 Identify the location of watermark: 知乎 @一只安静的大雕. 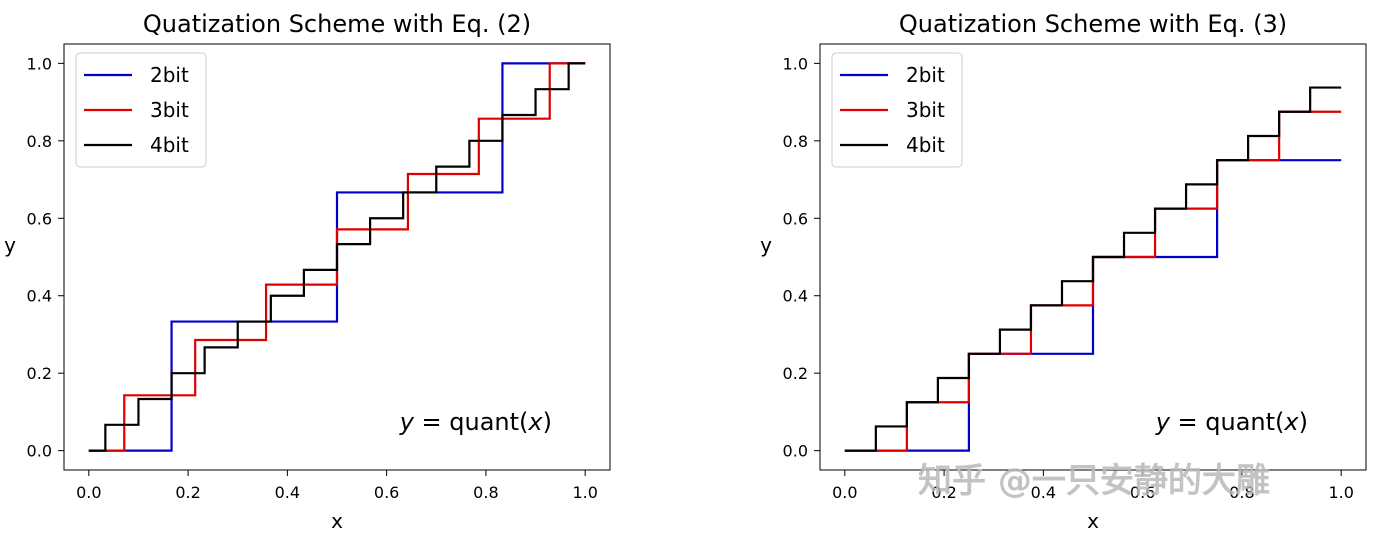
(1094, 481).